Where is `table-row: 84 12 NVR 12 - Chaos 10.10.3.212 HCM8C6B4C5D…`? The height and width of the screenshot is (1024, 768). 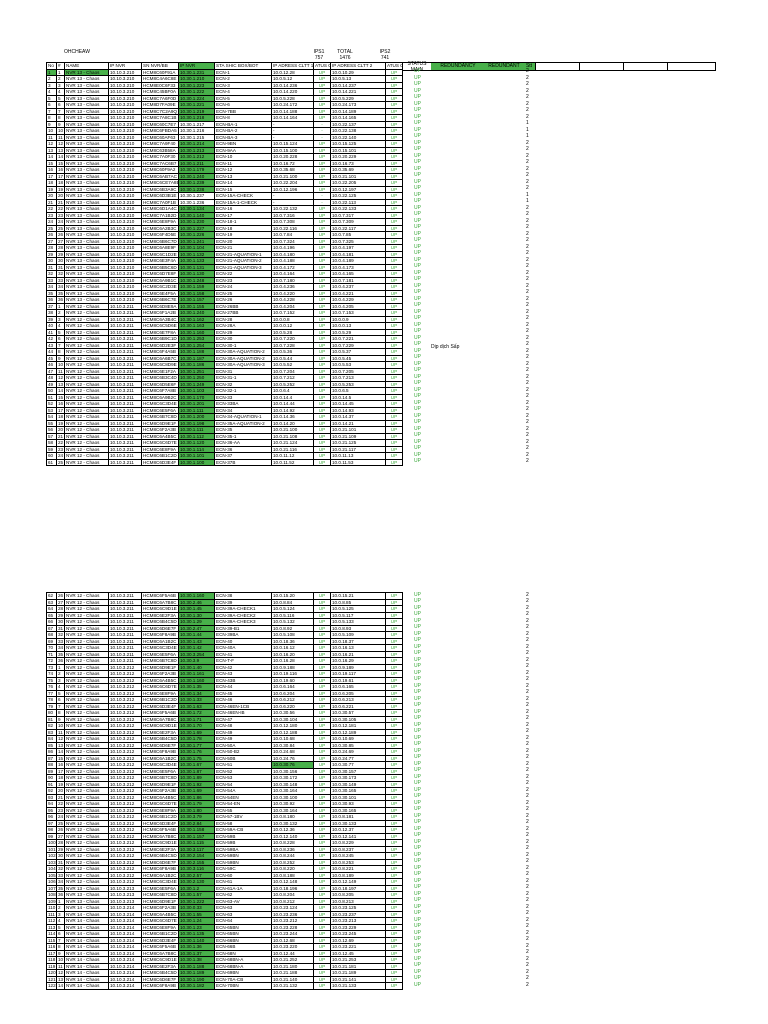 table-row: 84 12 NVR 12 - Chaos 10.10.3.212 HCM8C6B4C5D… is located at coordinates (224, 739).